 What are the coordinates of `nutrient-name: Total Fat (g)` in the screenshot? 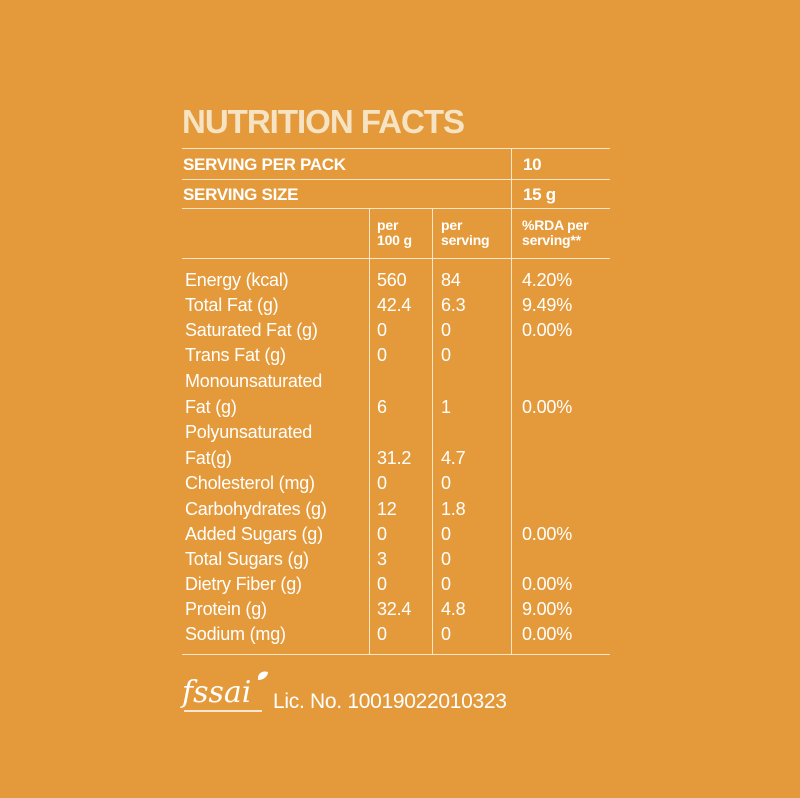 It's located at (232, 305).